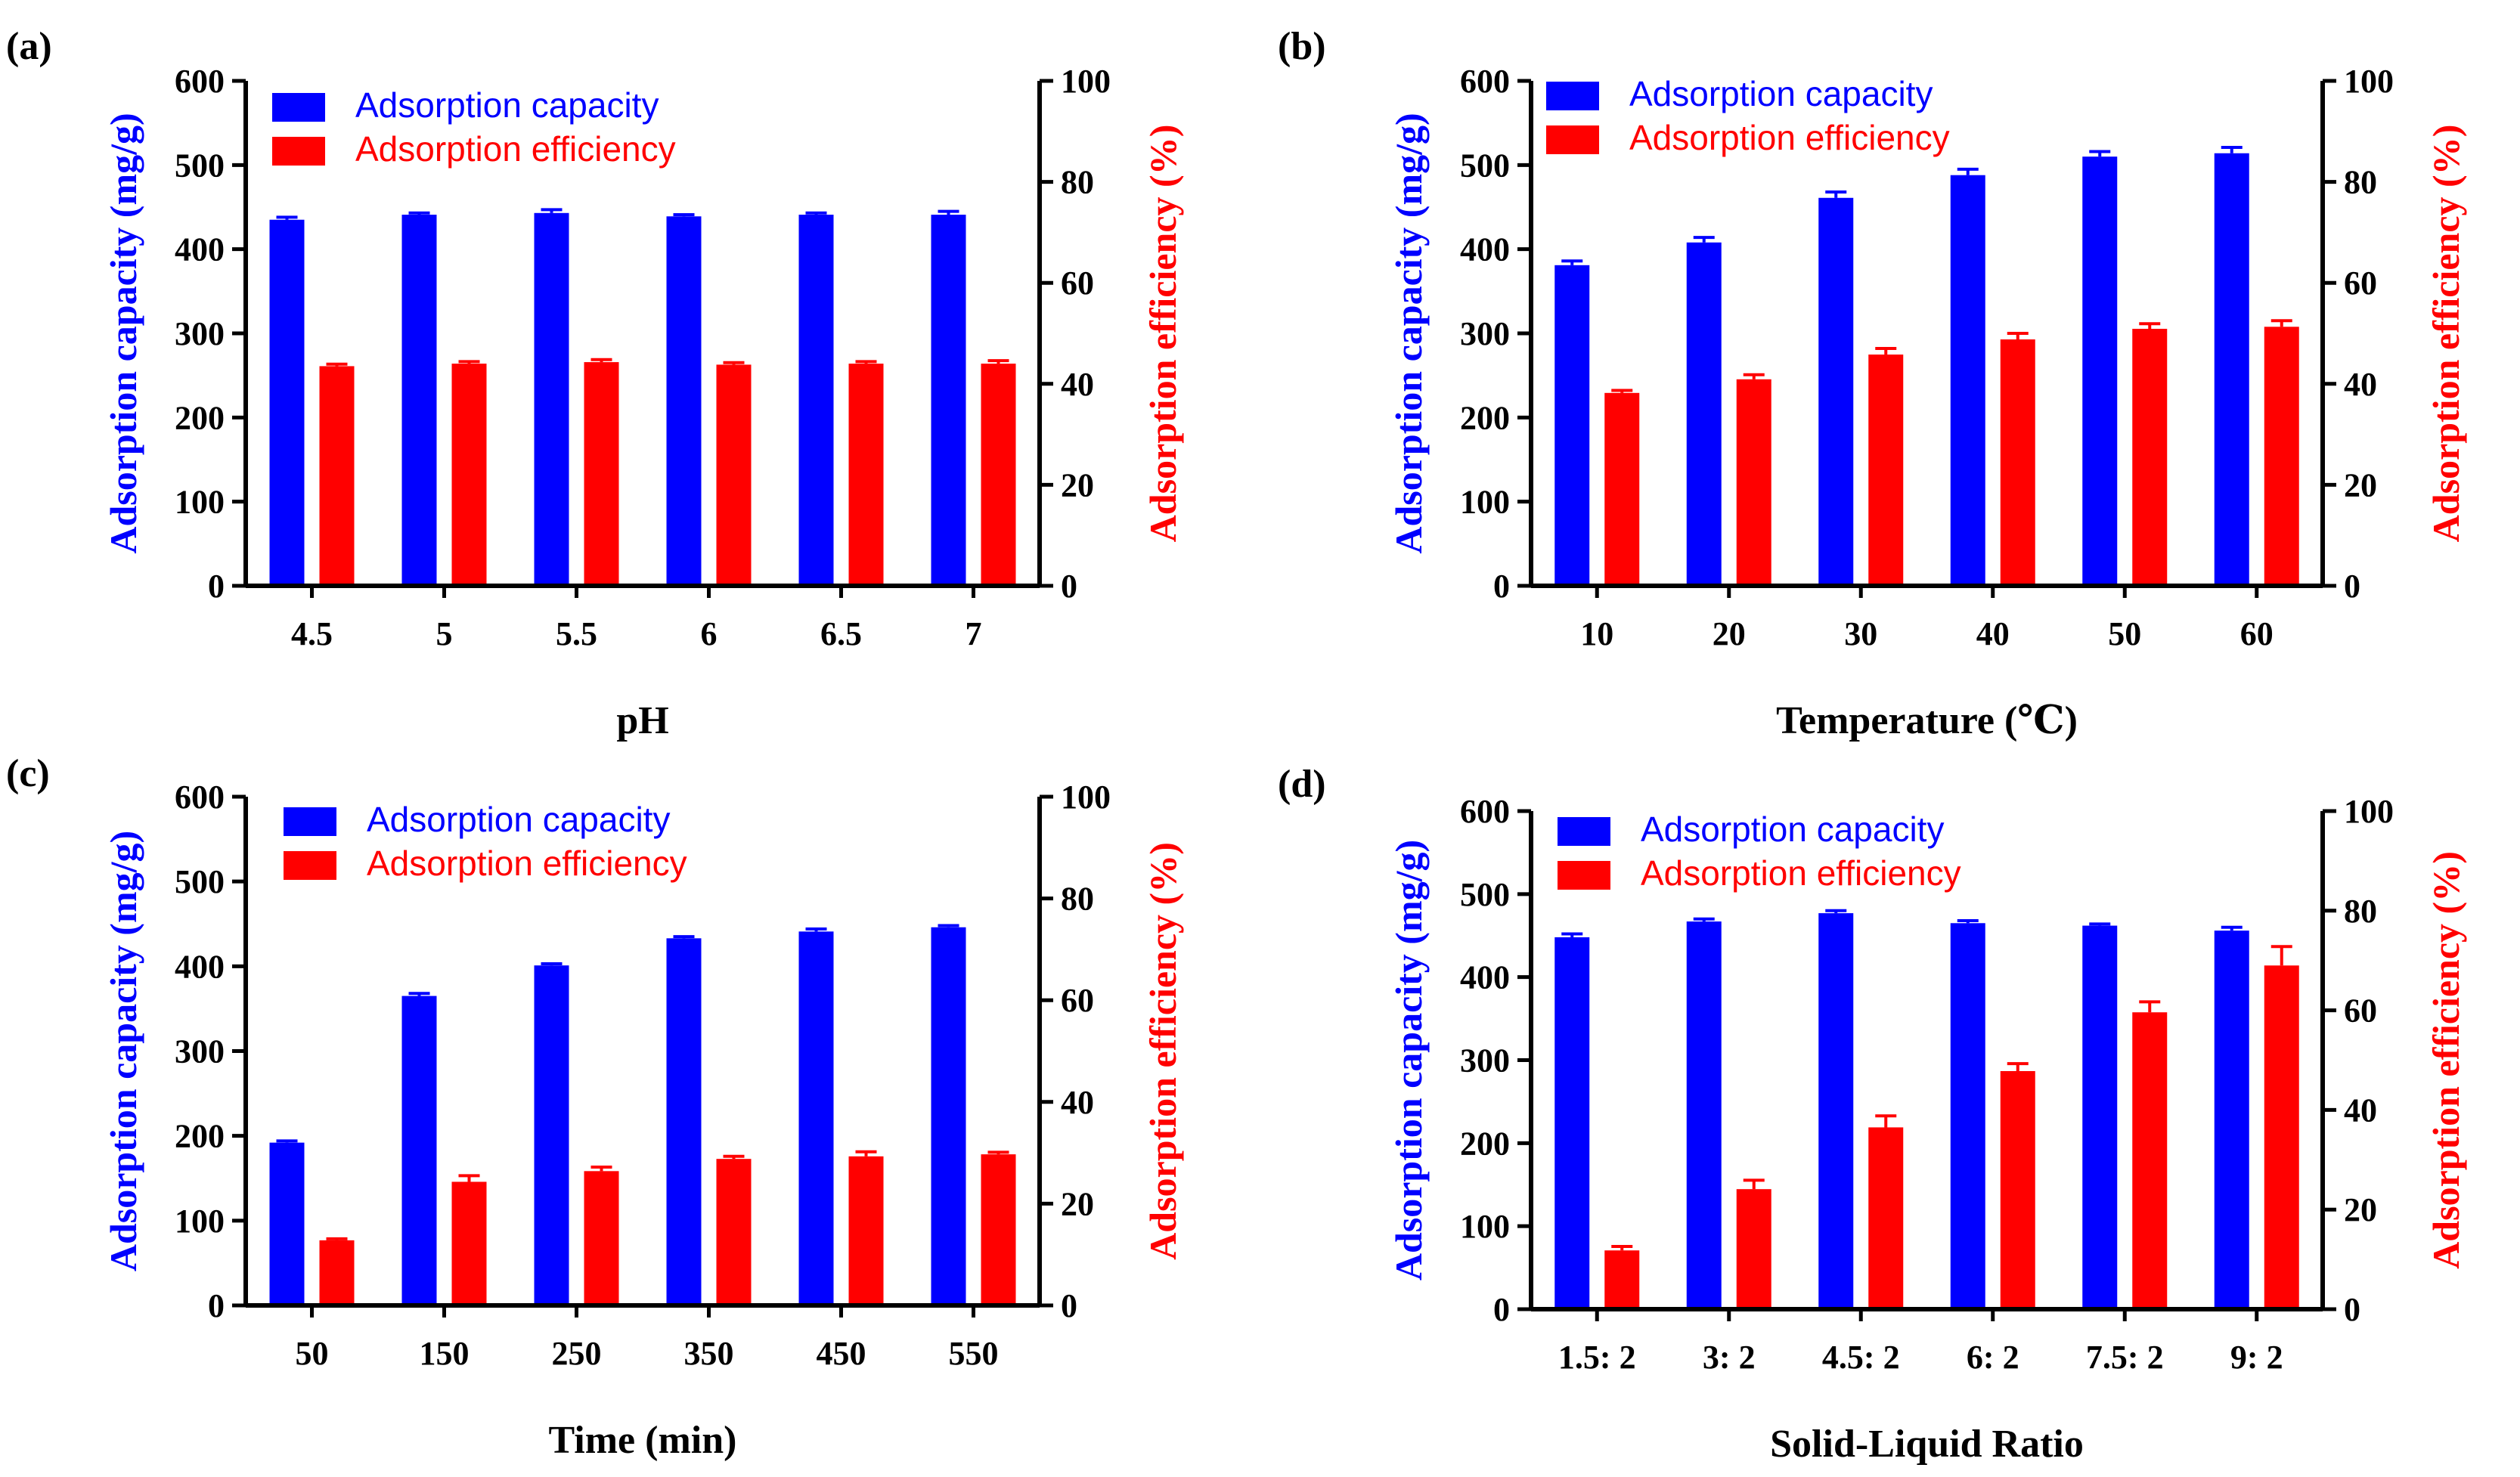 The height and width of the screenshot is (1477, 2520). What do you see at coordinates (1993, 1358) in the screenshot?
I see `x-tick-label-4: 6: 2` at bounding box center [1993, 1358].